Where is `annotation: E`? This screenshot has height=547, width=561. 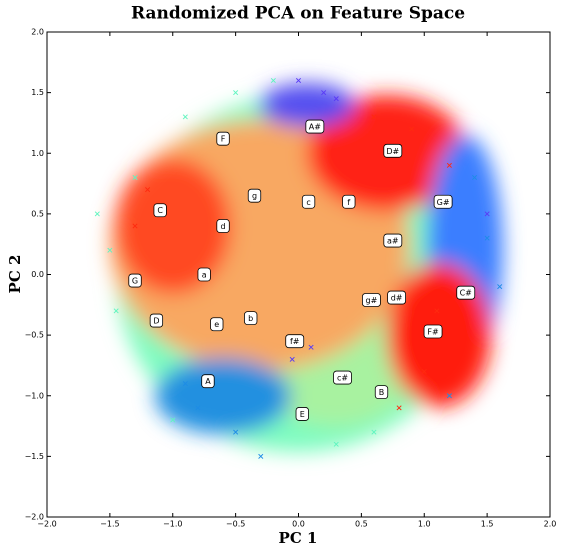 annotation: E is located at coordinates (302, 414).